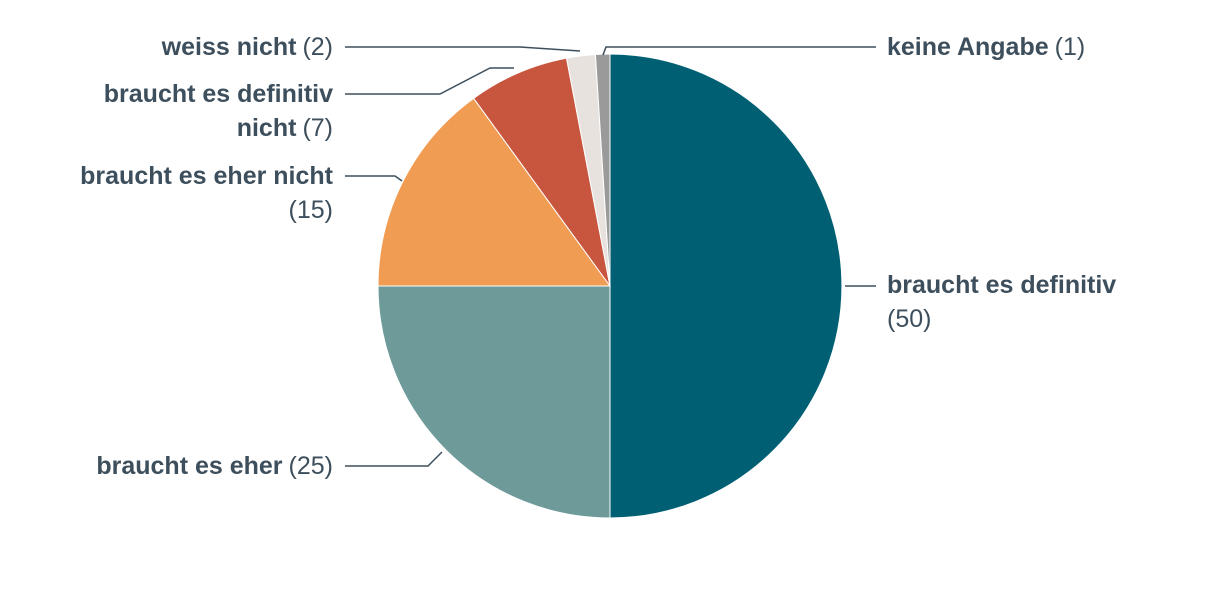  I want to click on category-label: braucht es eher nicht, so click(206, 176).